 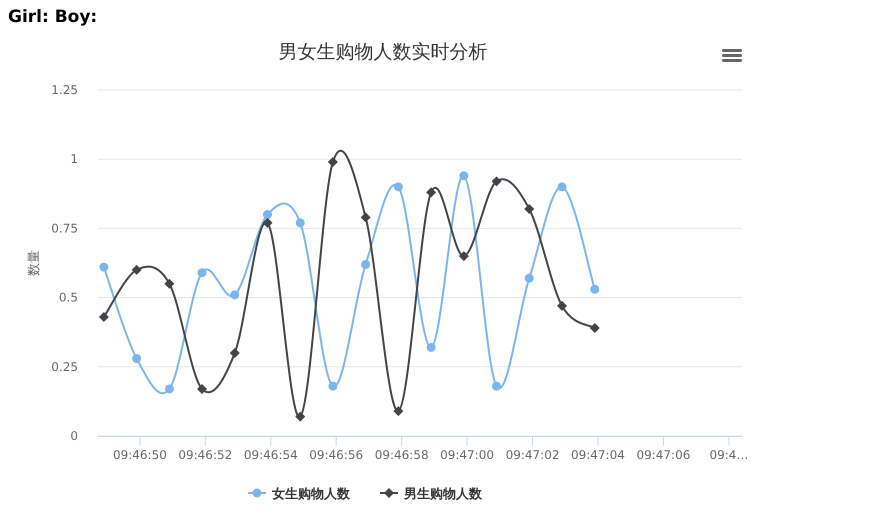 I want to click on y-tick-label: 1, so click(x=74, y=159).